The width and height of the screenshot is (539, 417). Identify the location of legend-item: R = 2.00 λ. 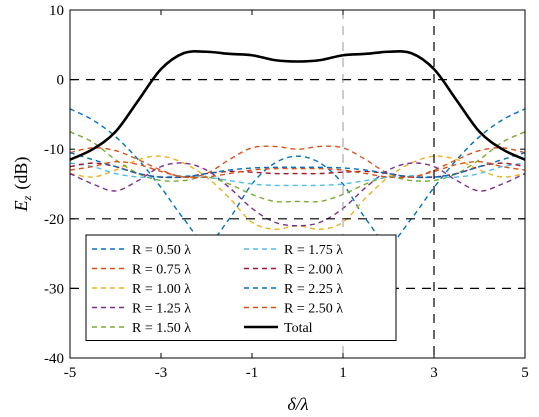
(293, 270).